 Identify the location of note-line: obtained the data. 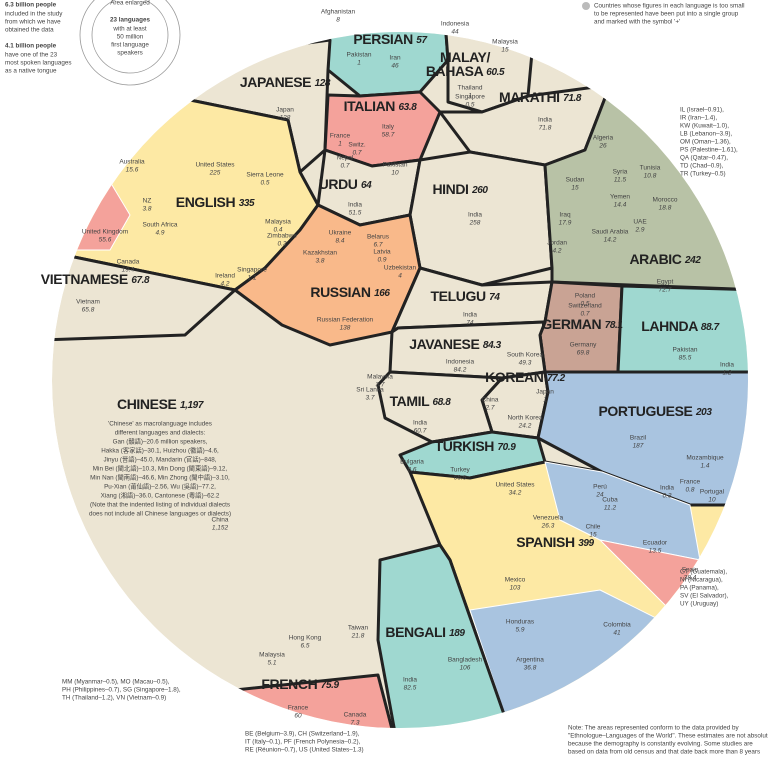
(29, 30).